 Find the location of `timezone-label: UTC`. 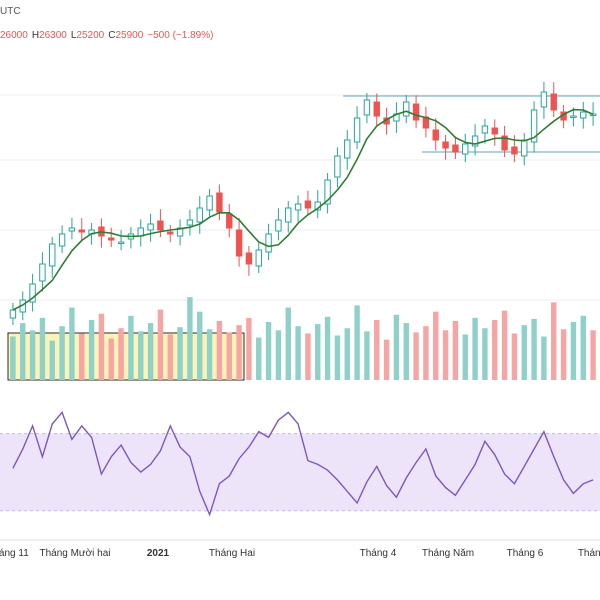

timezone-label: UTC is located at coordinates (10, 11).